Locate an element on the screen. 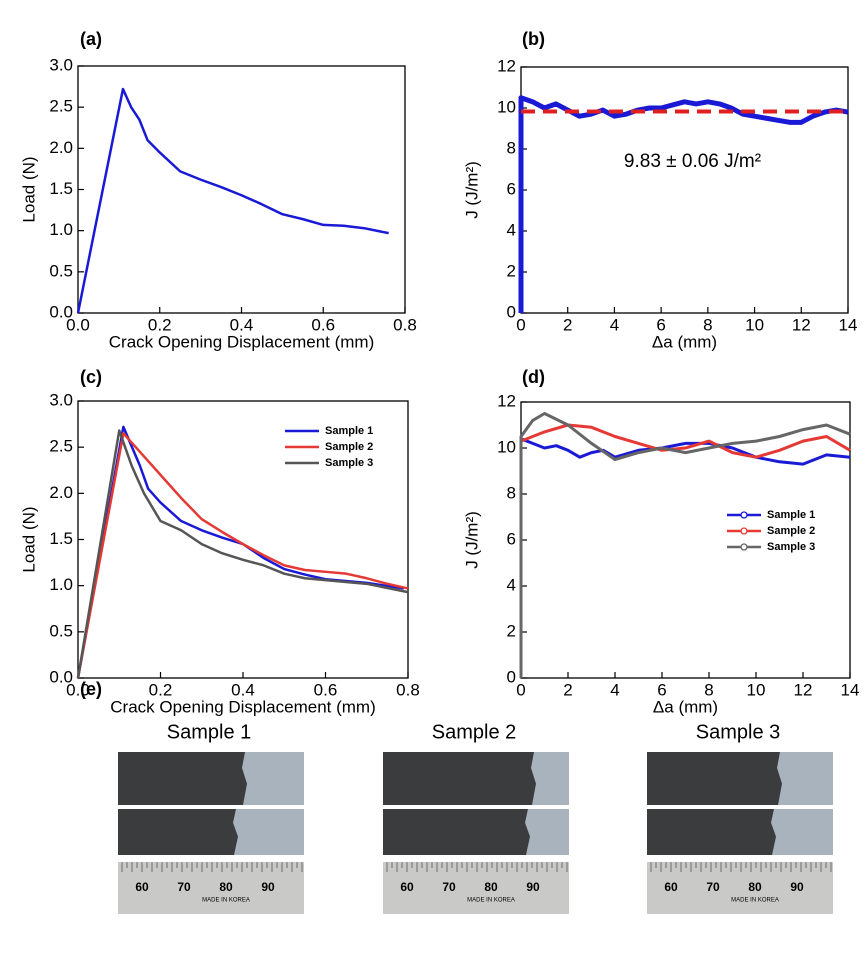 The height and width of the screenshot is (973, 867). y-tick-label: 2 is located at coordinates (511, 630).